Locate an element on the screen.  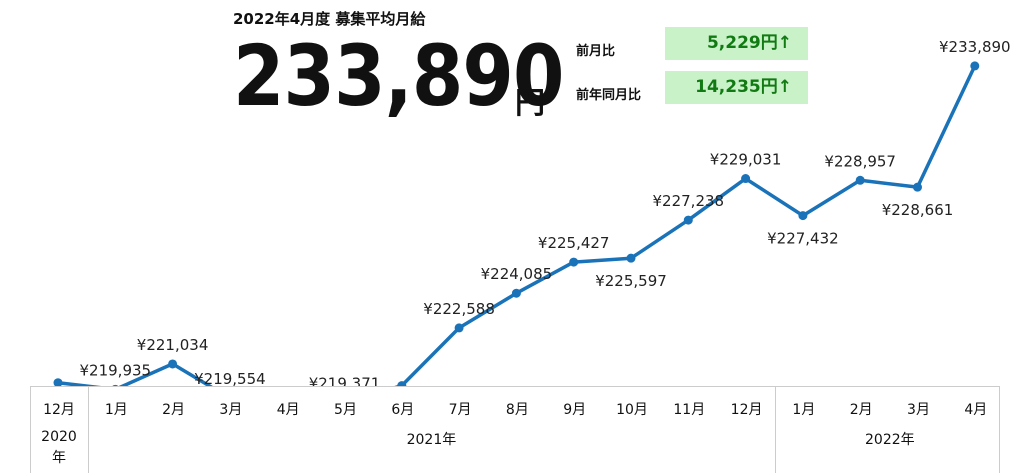
month-tick-label: 9月 is located at coordinates (575, 410).